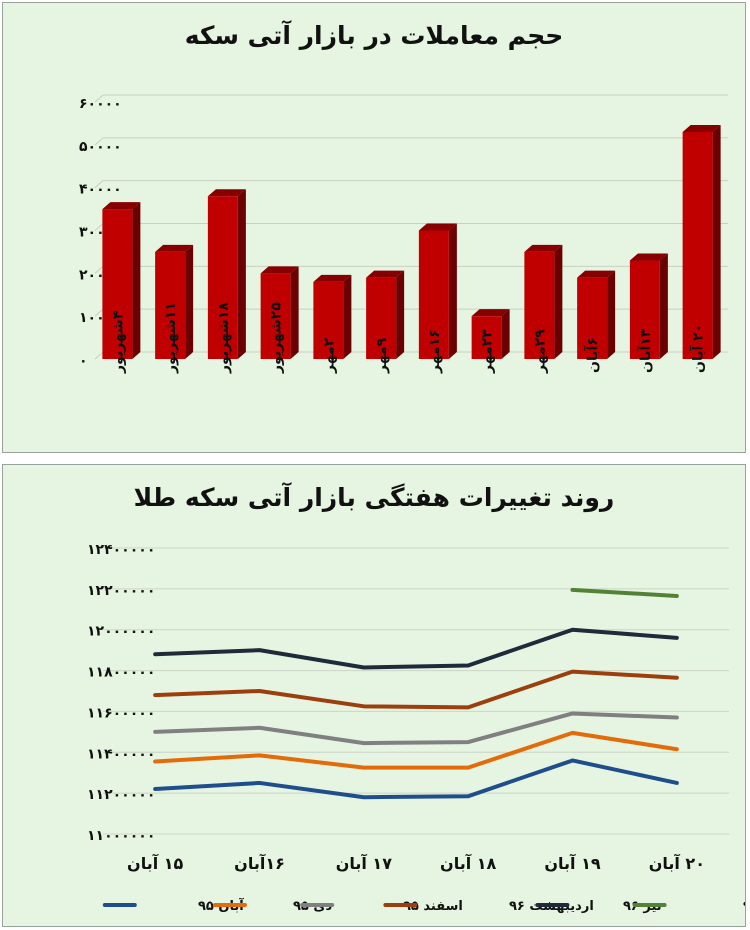 The width and height of the screenshot is (750, 930). I want to click on x-tick-label: ۱۸شهریور, so click(224, 338).